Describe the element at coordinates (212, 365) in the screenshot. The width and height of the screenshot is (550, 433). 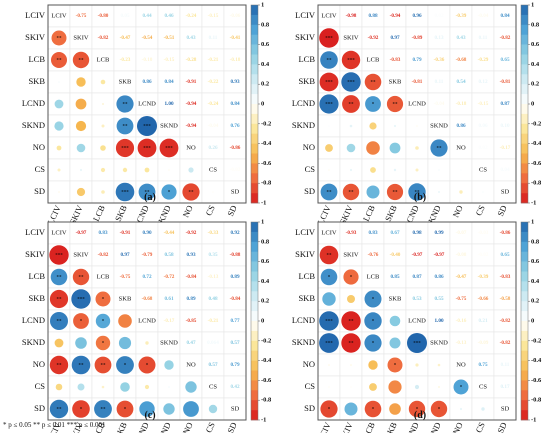
I see `coefficient-label: 0.57` at that location.